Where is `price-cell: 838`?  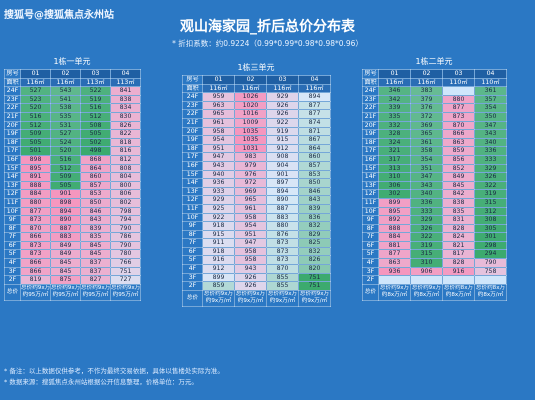
price-cell: 838 is located at coordinates (458, 202).